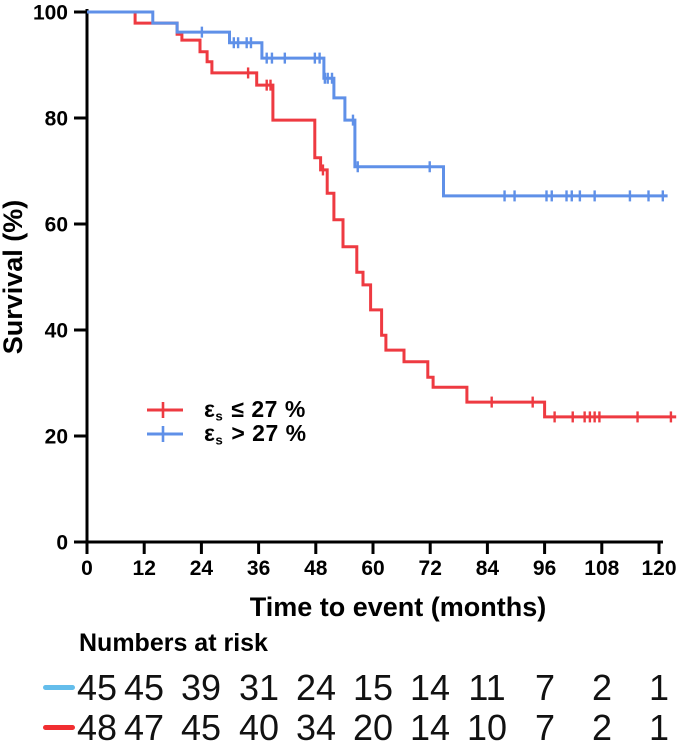 The width and height of the screenshot is (685, 742). I want to click on risk-count-high-strain-m72: 14, so click(430, 687).